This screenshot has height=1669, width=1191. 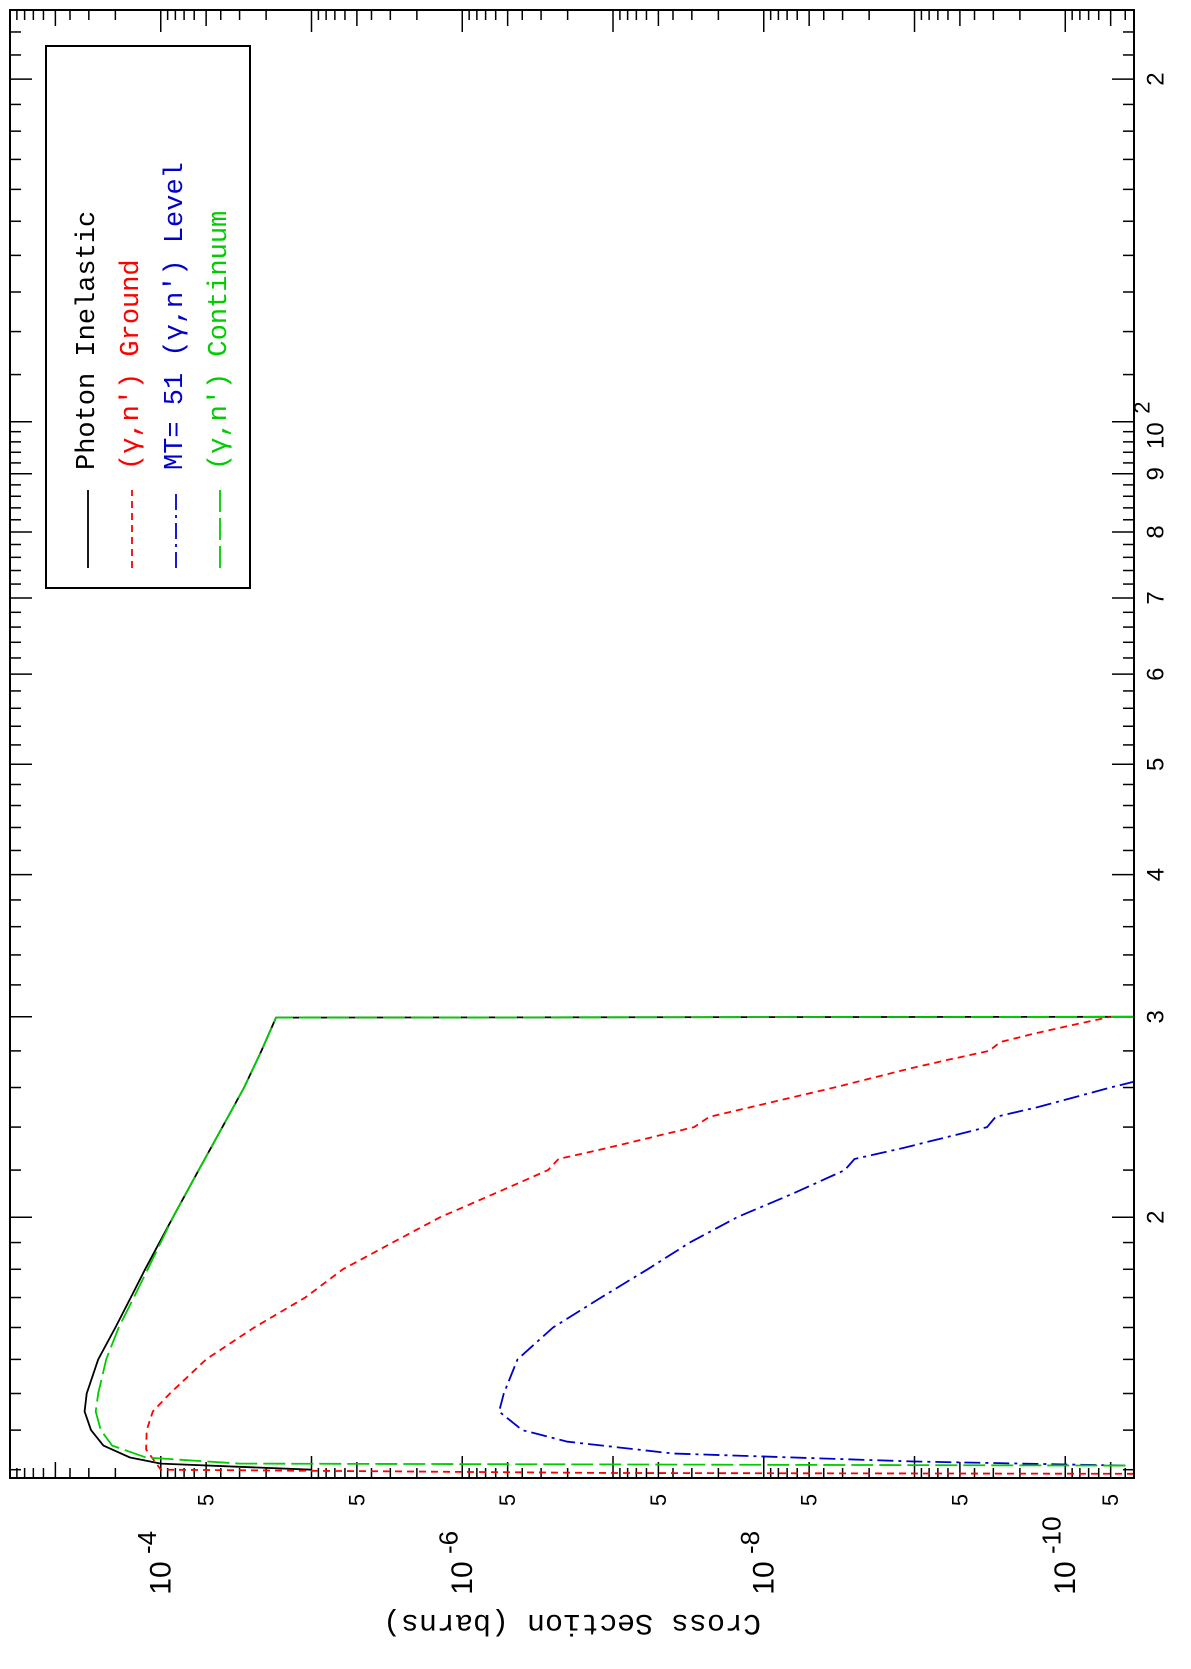 I want to click on svg-text: 7, so click(x=1156, y=597).